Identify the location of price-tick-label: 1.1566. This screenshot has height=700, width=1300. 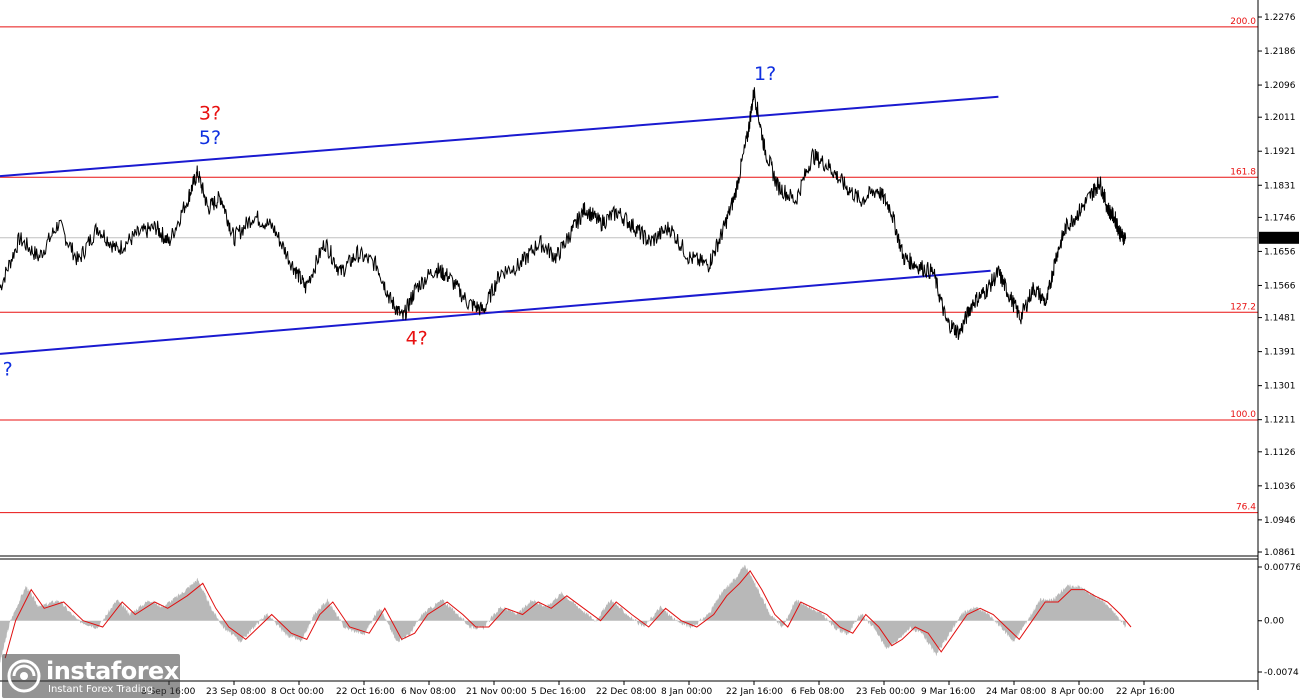
(1280, 286).